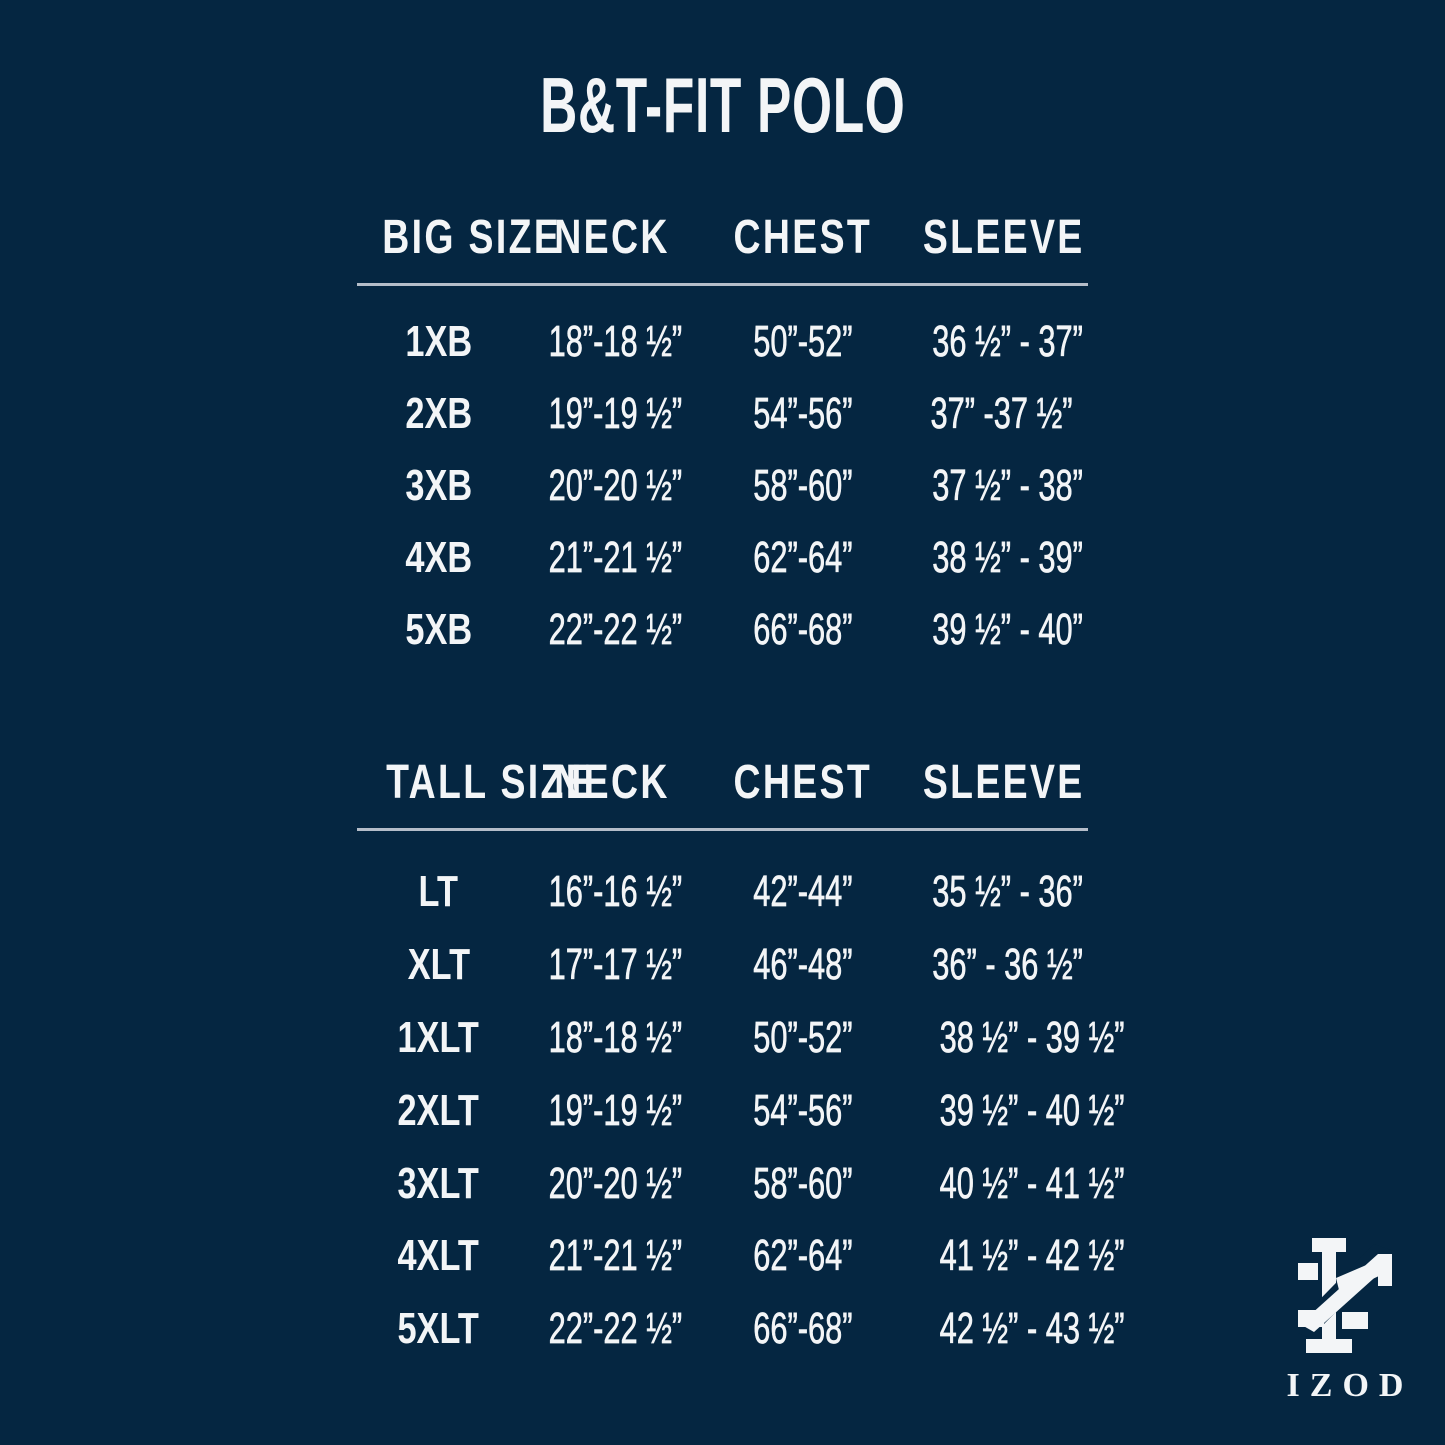  What do you see at coordinates (722, 558) in the screenshot?
I see `table-row: 4XB 21”-21 ½” 62”-64” 38 ½” - 39”` at bounding box center [722, 558].